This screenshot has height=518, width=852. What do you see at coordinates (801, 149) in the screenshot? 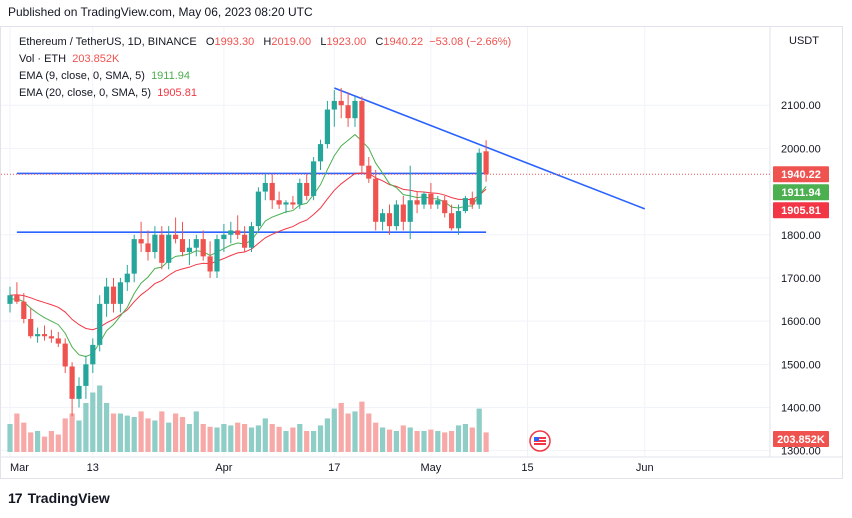
I see `y-tick-label: 2000.00` at bounding box center [801, 149].